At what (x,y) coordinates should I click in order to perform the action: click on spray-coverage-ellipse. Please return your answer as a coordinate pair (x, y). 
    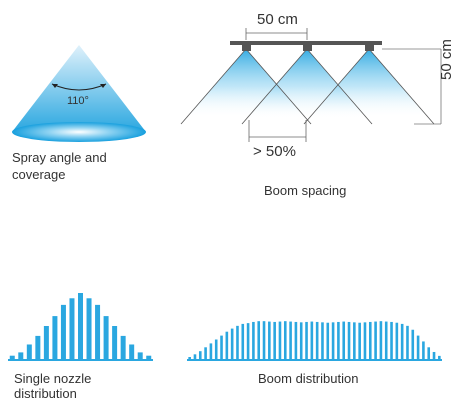
    Looking at the image, I should click on (79, 132).